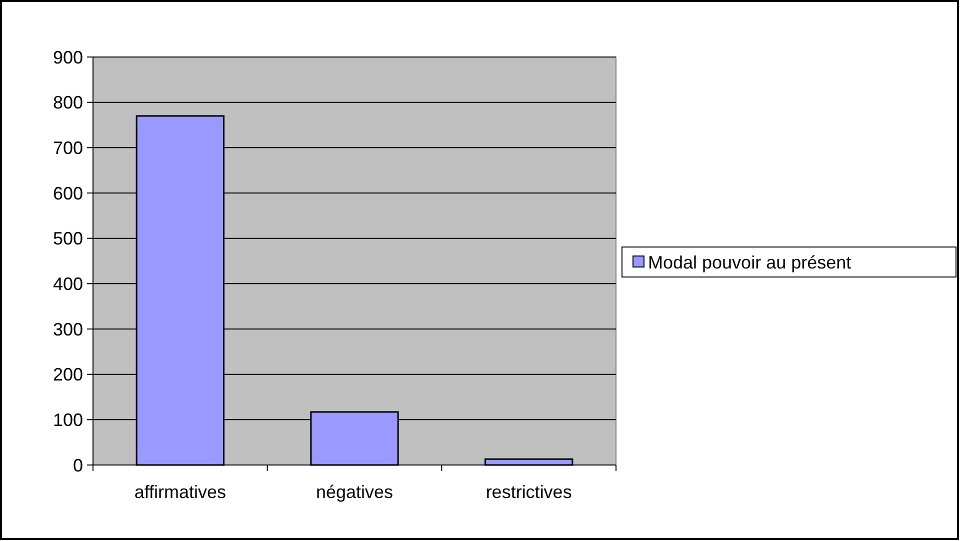 The width and height of the screenshot is (960, 541). I want to click on y-tick-label: 500, so click(67, 238).